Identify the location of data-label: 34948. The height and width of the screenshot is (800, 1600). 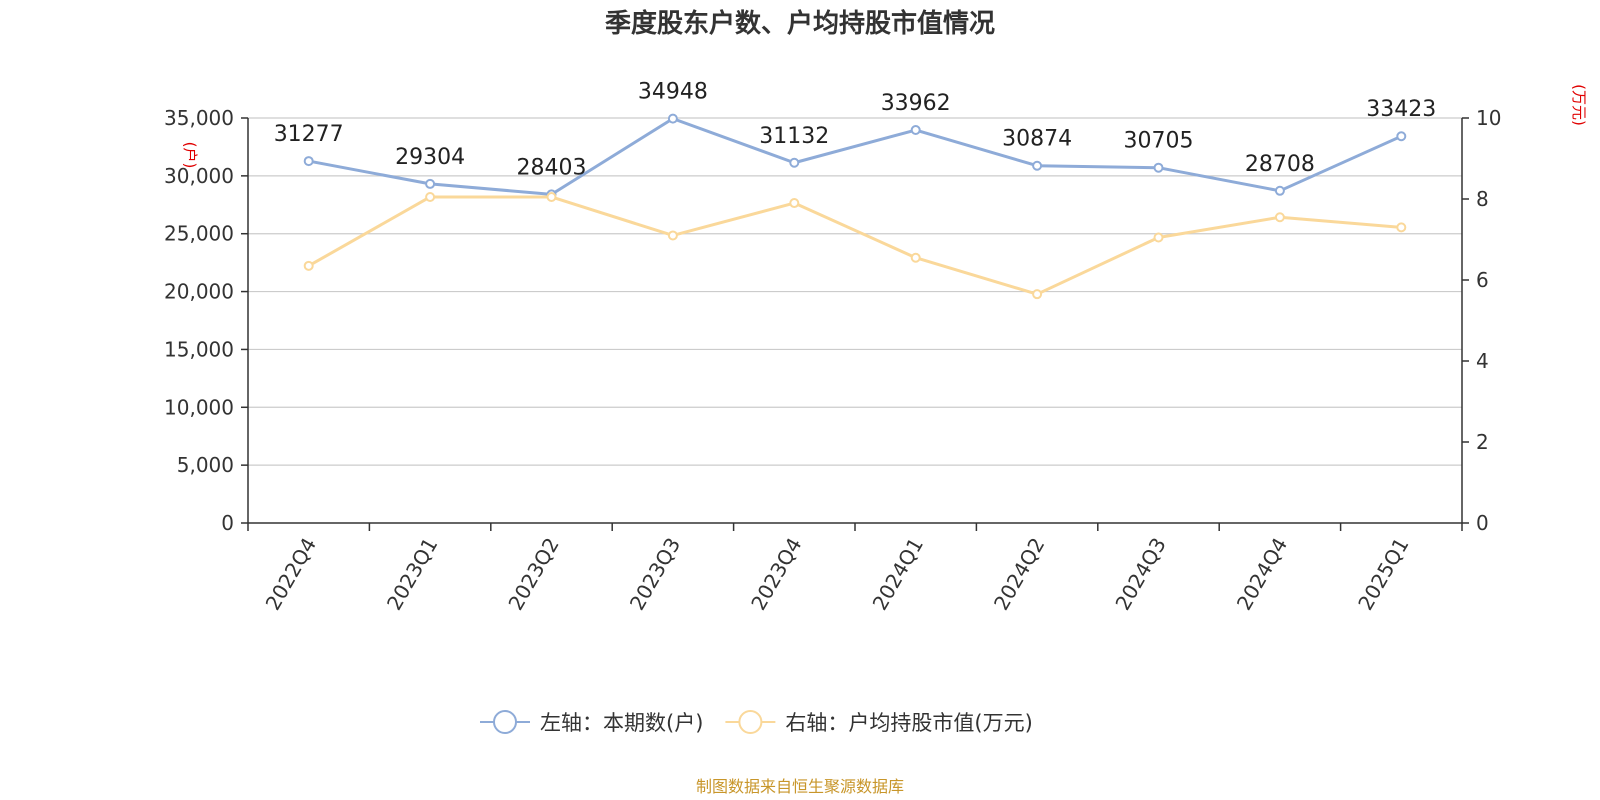
(673, 92).